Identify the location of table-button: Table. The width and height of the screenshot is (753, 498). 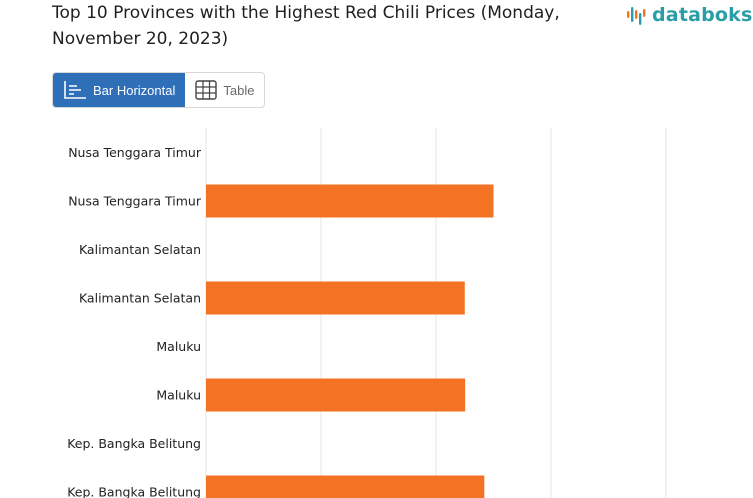
(224, 90).